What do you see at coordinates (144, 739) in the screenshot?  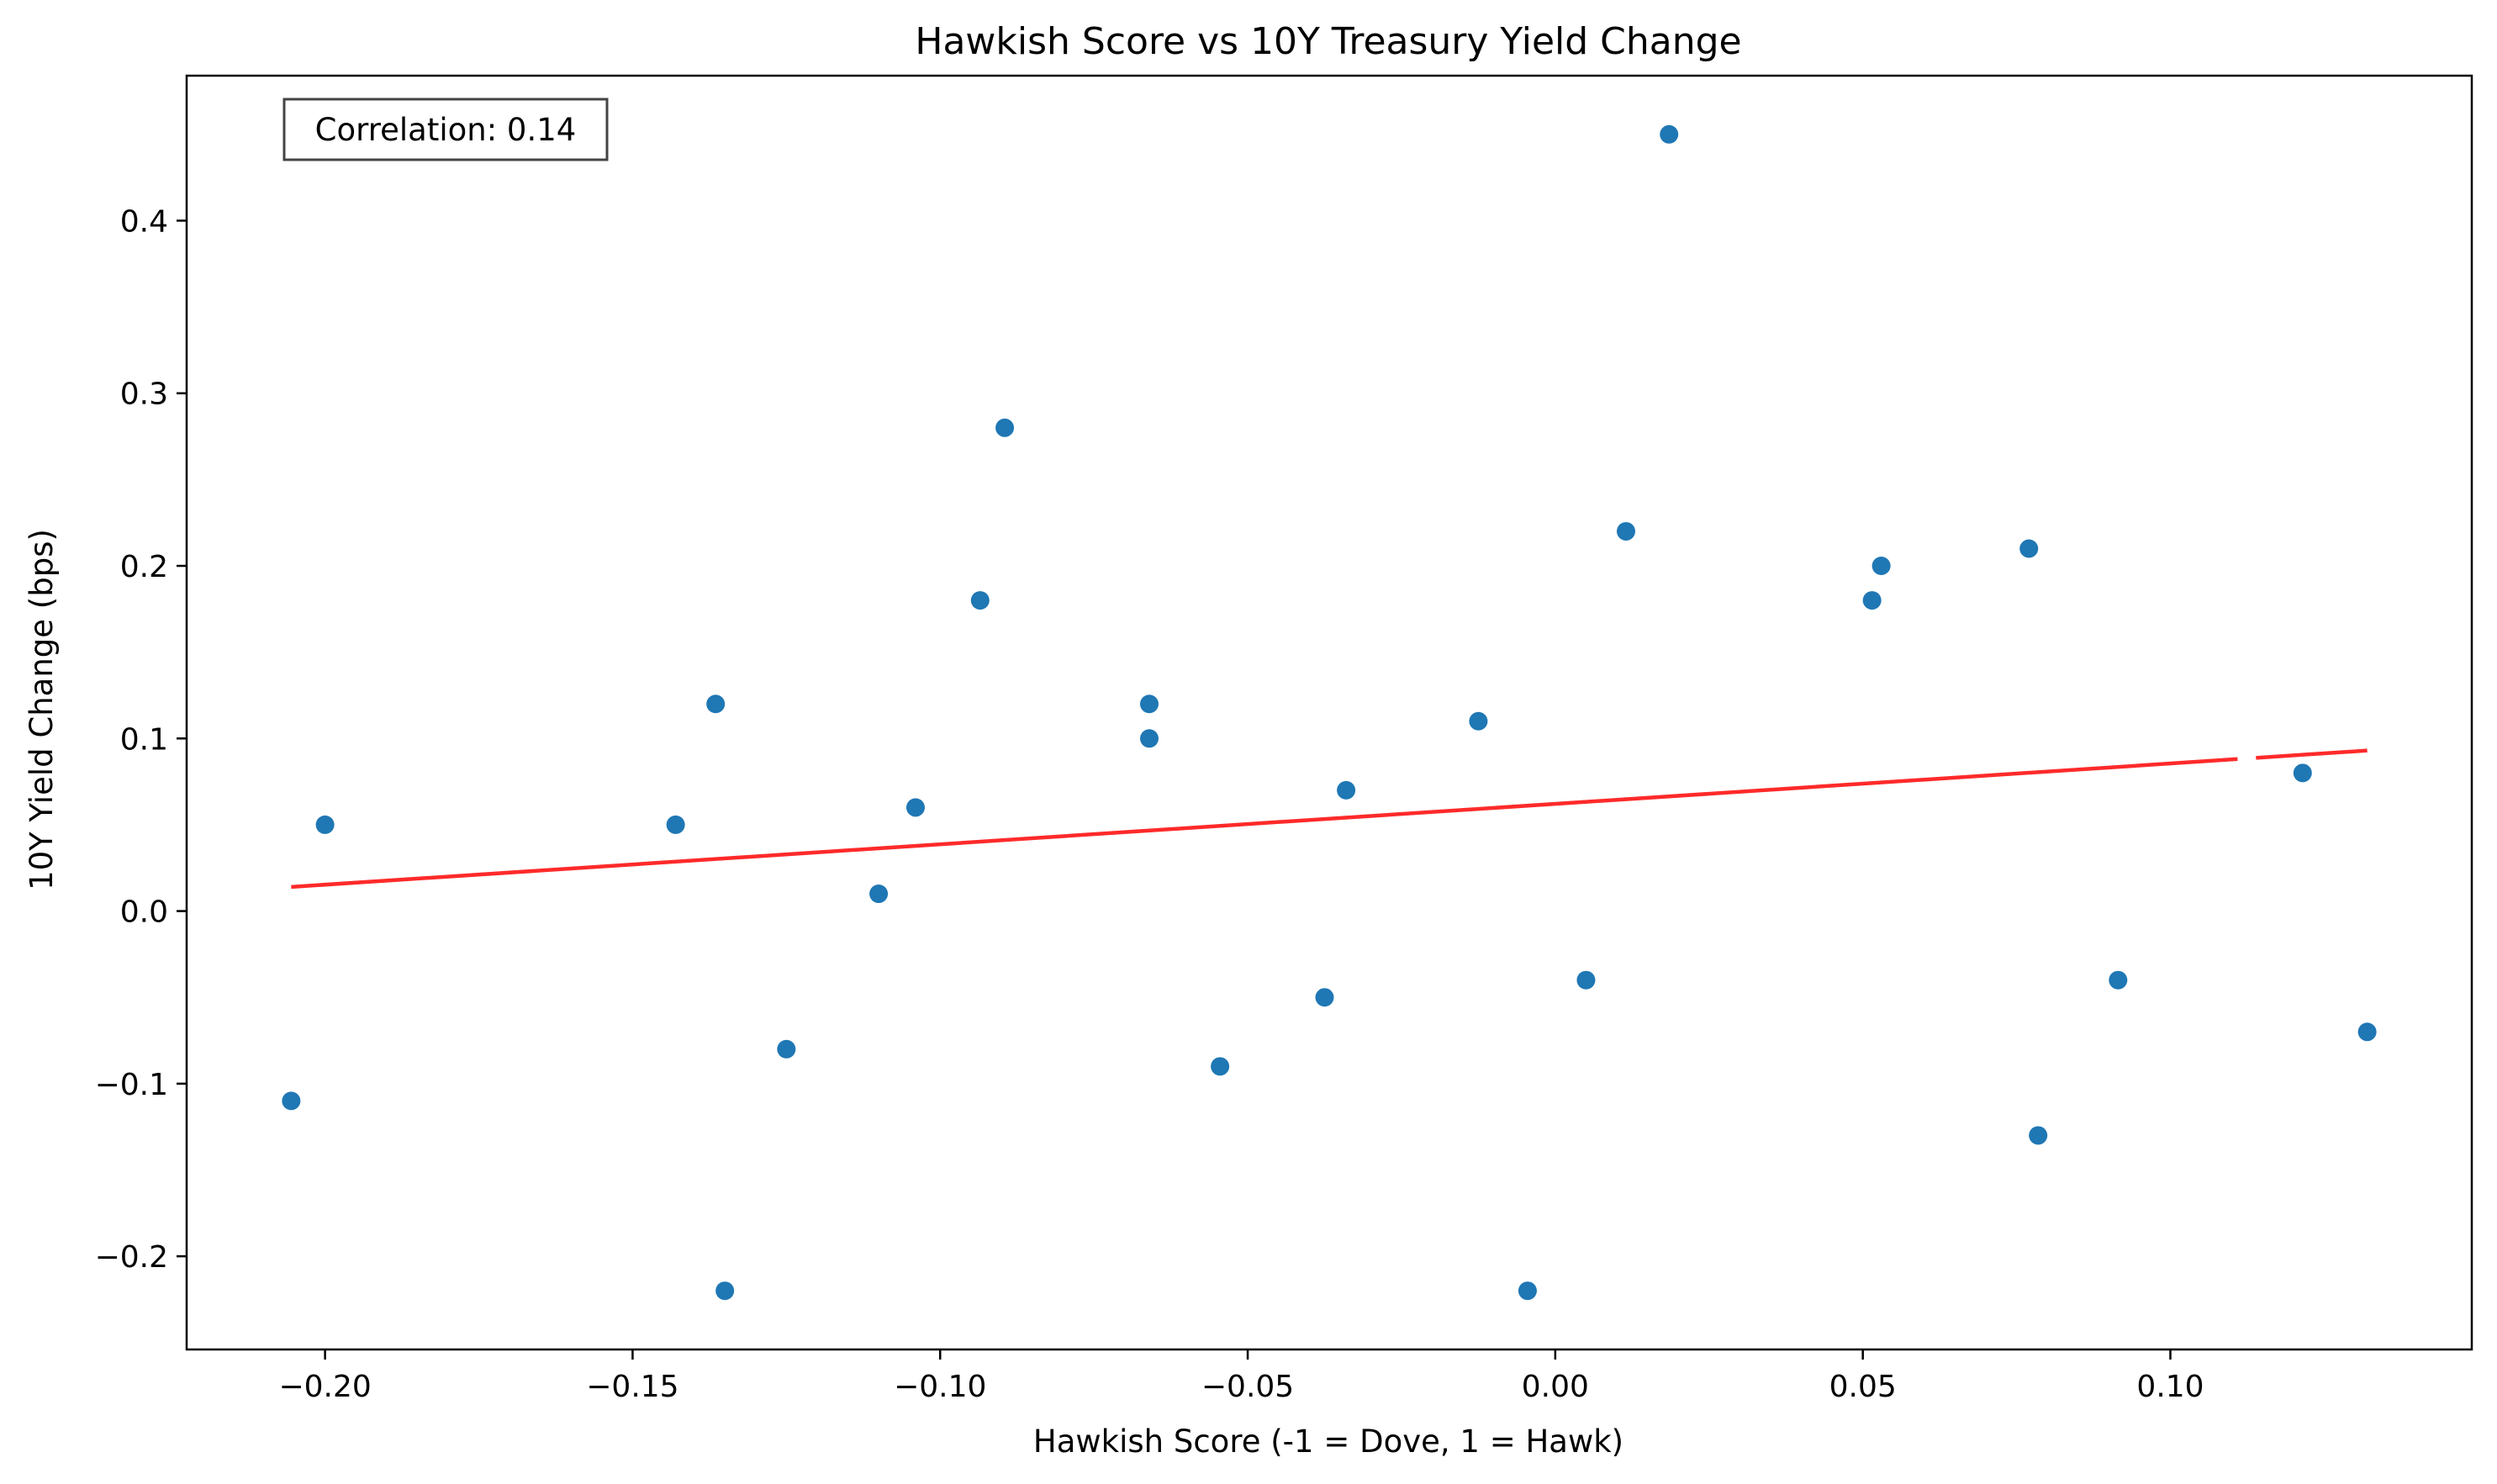 I see `y-tick-label: 0.1` at bounding box center [144, 739].